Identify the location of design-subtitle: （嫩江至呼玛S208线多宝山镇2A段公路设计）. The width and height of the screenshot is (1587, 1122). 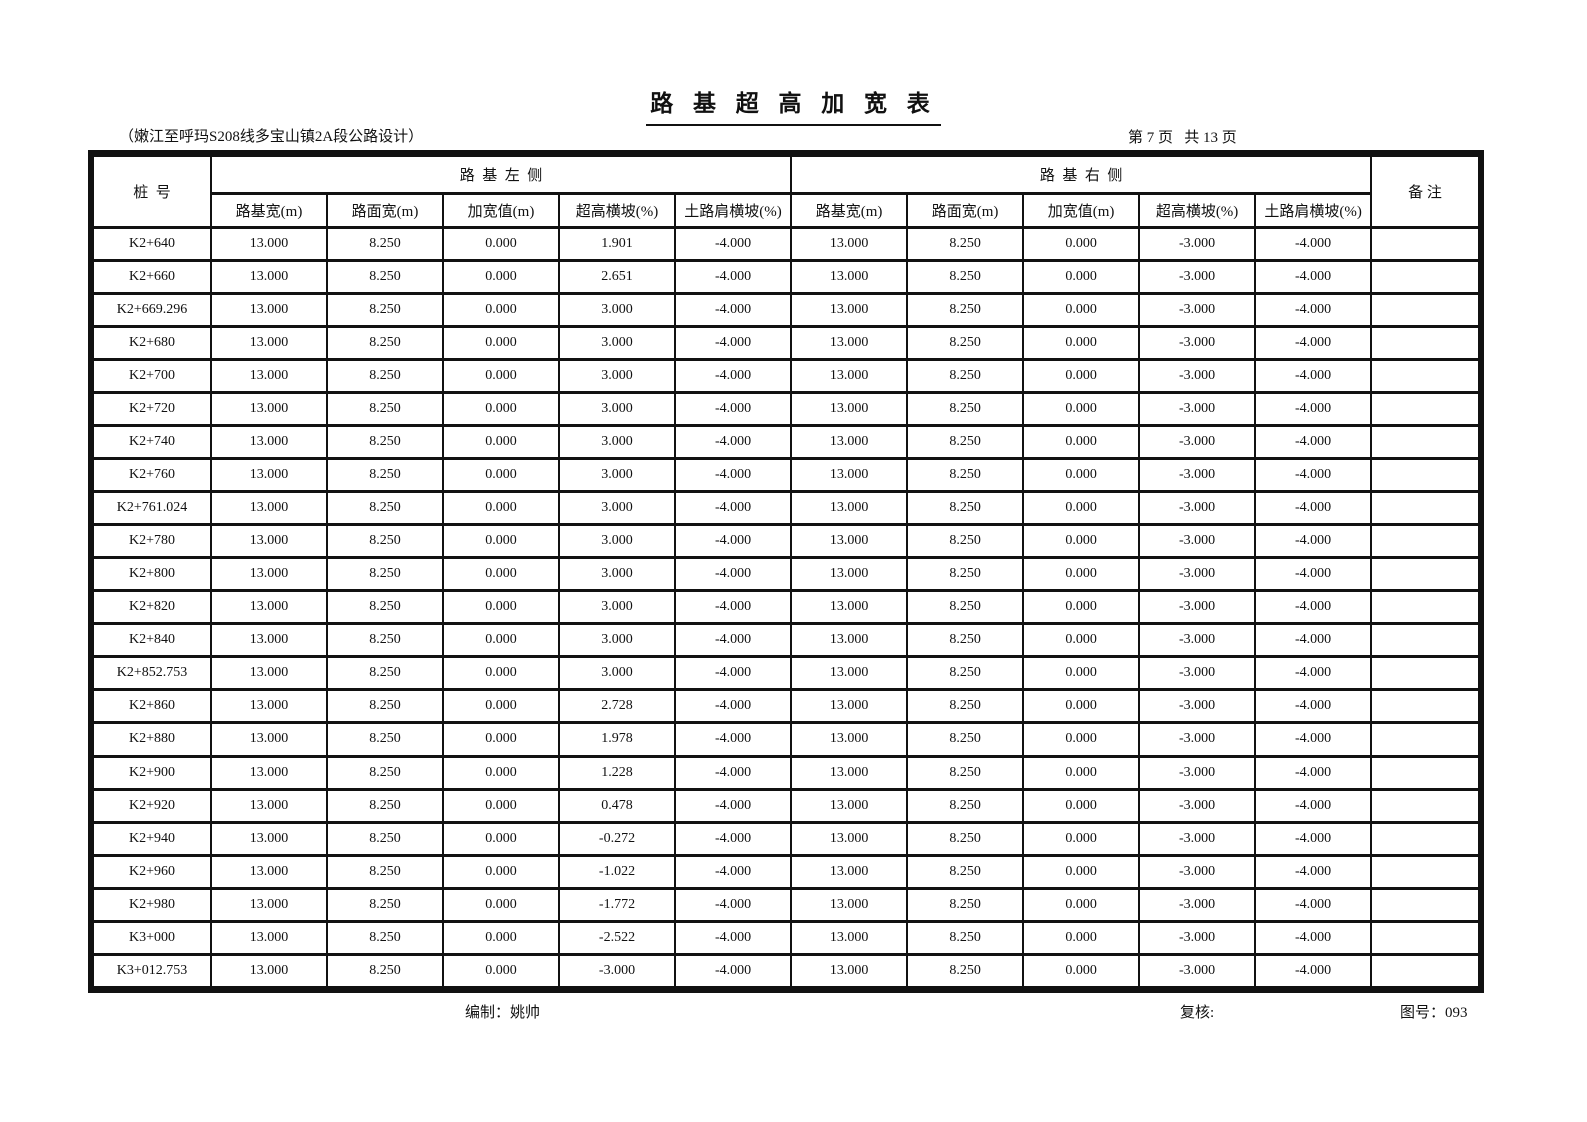
(271, 137).